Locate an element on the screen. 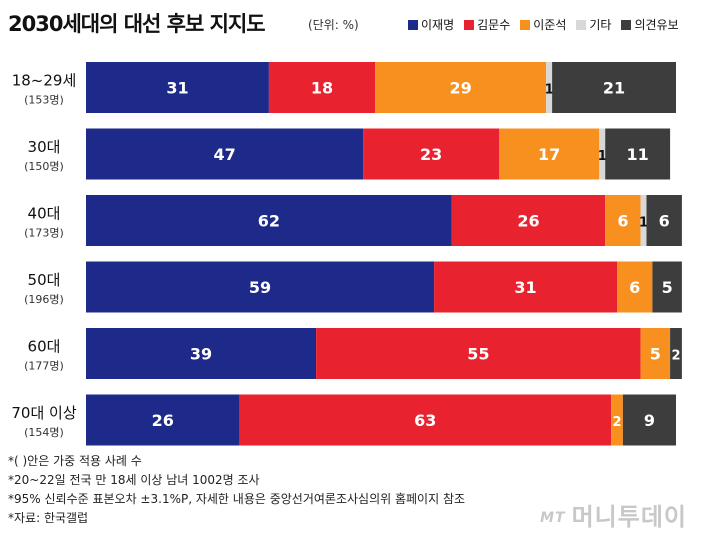 This screenshot has height=542, width=705. watermark-name: 머니투데이 is located at coordinates (629, 517).